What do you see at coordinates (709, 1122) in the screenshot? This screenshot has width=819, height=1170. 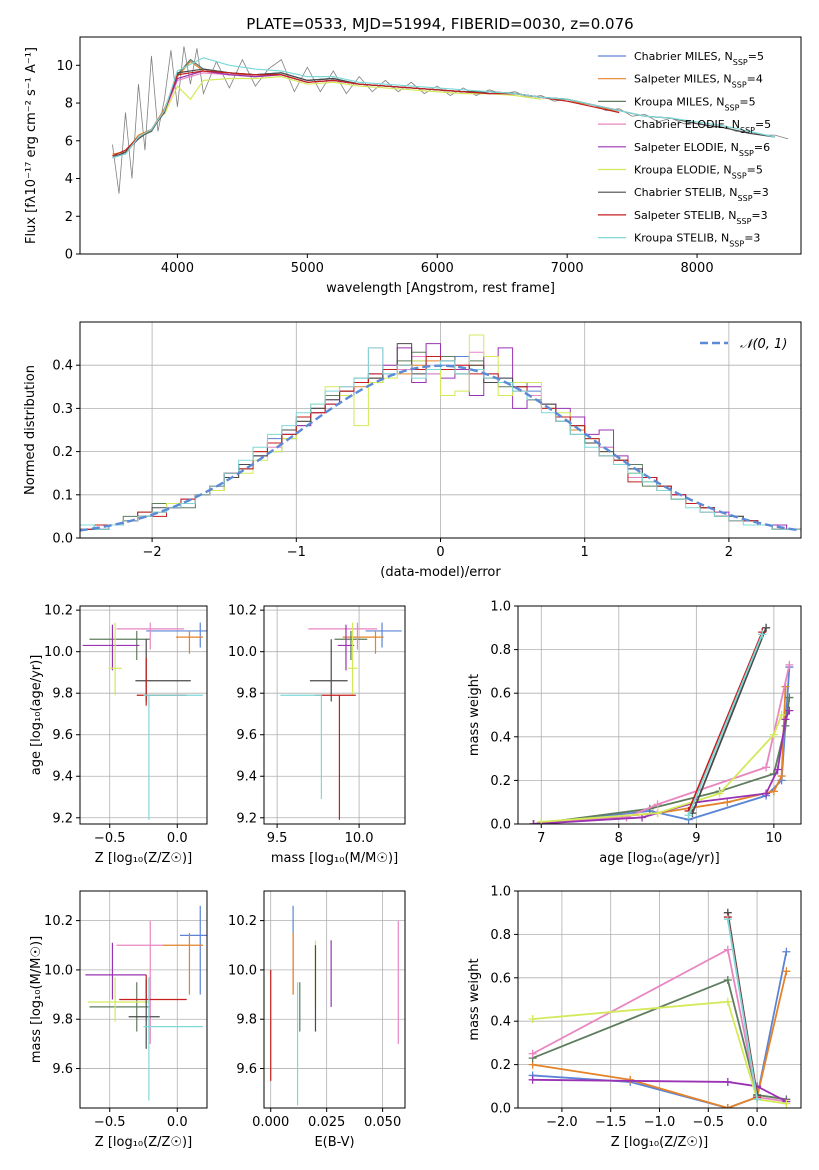 I see `x-tick-label: −0.5` at bounding box center [709, 1122].